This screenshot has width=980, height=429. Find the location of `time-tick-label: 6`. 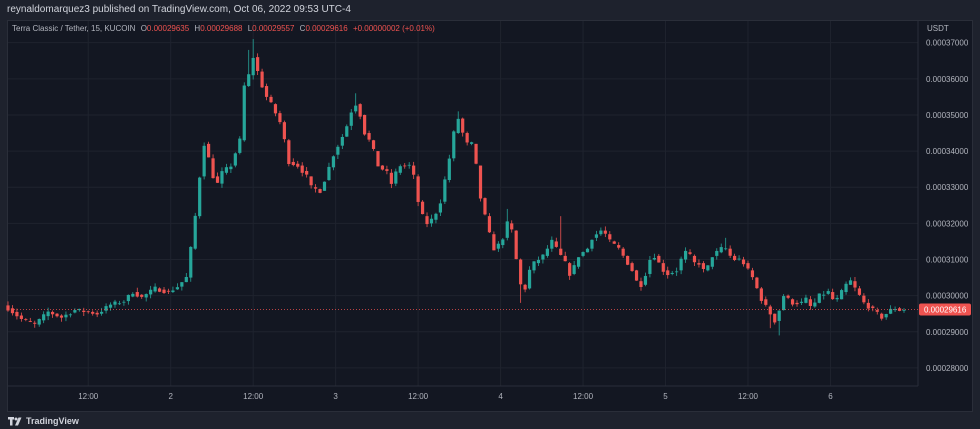

time-tick-label: 6 is located at coordinates (830, 396).